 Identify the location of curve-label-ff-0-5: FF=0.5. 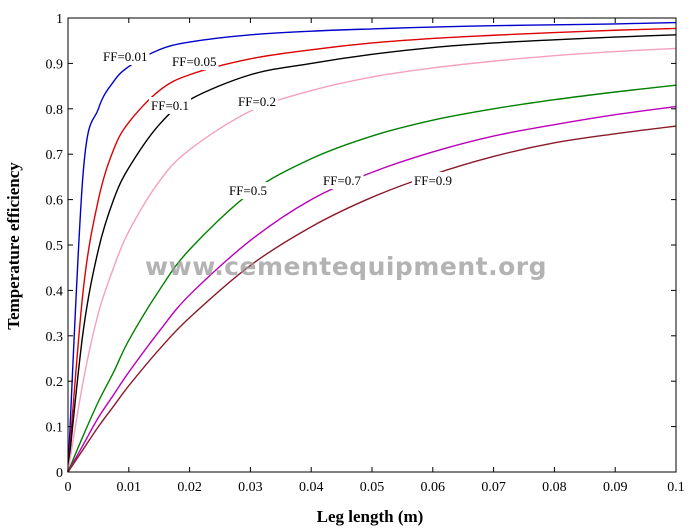
(248, 190).